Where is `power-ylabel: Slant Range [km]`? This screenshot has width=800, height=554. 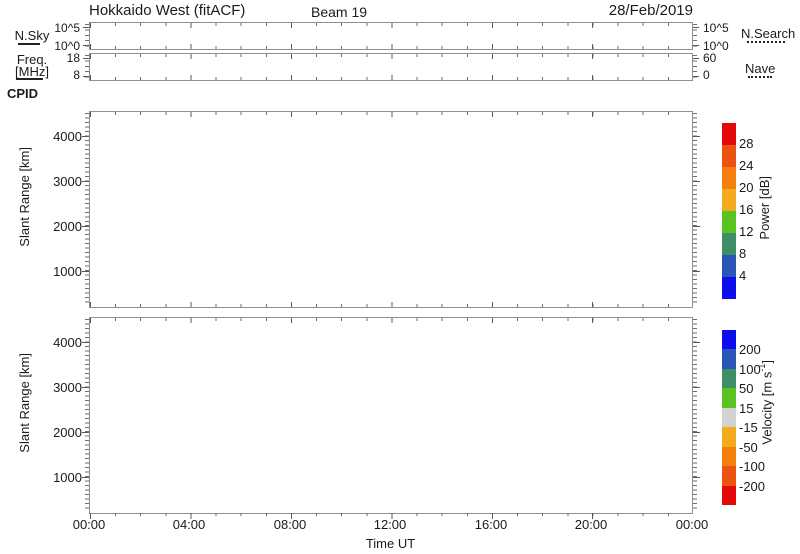
power-ylabel: Slant Range [km] is located at coordinates (24, 197).